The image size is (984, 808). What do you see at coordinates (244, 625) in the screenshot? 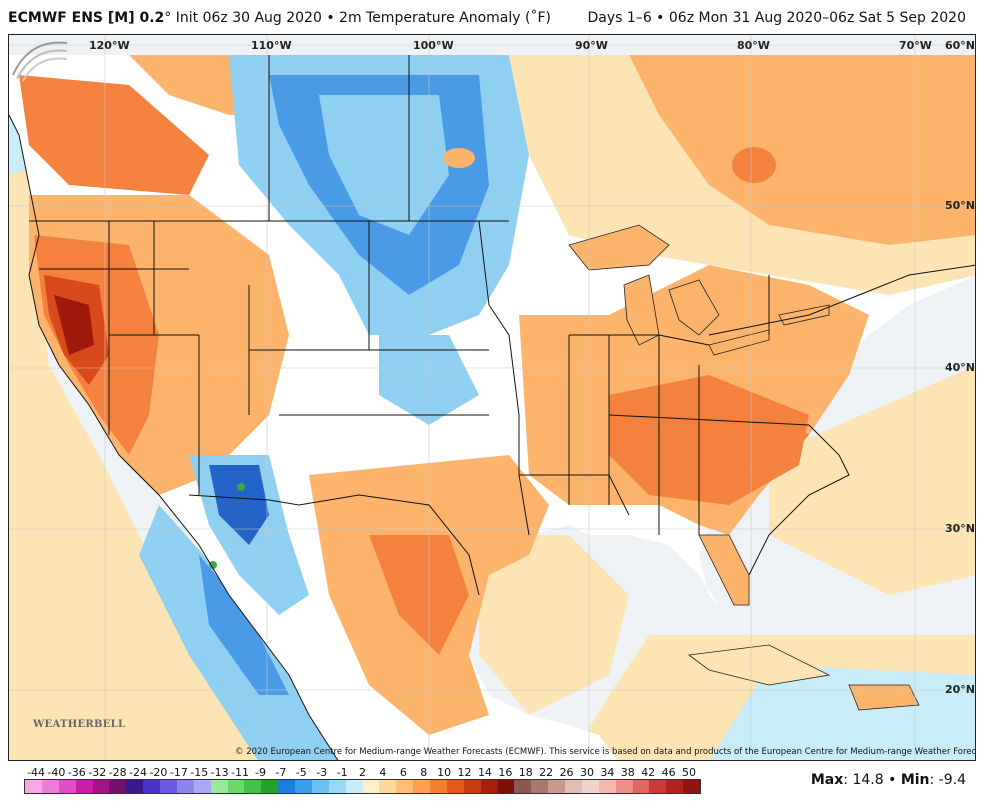
I see `gulf-ca-cool` at bounding box center [244, 625].